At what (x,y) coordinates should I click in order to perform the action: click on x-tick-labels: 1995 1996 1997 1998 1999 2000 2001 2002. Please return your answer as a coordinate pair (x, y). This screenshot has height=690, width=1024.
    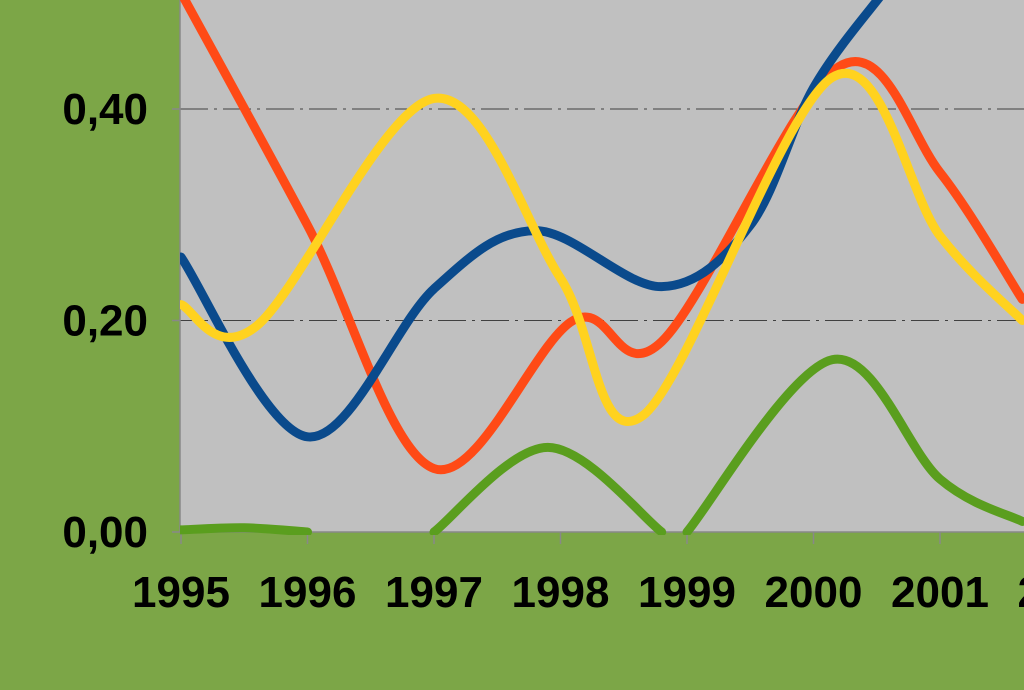
    Looking at the image, I should click on (578, 592).